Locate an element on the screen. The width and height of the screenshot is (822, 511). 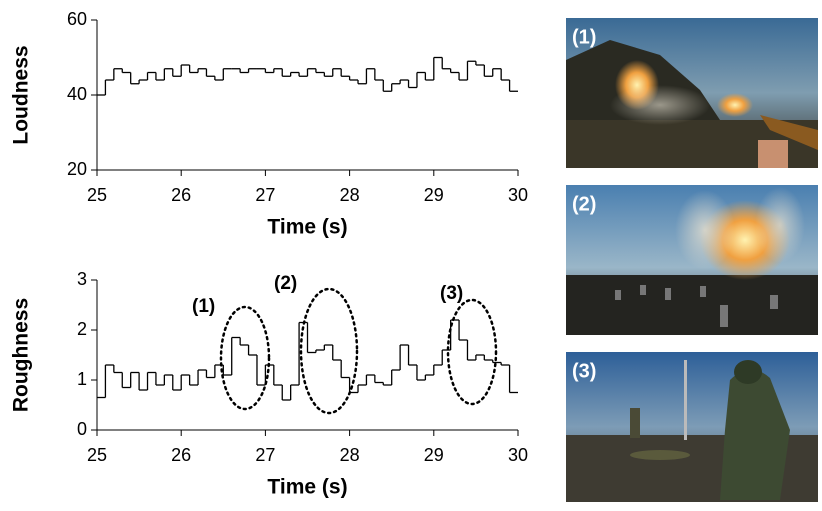
y-tick-label: 1 is located at coordinates (82, 379).